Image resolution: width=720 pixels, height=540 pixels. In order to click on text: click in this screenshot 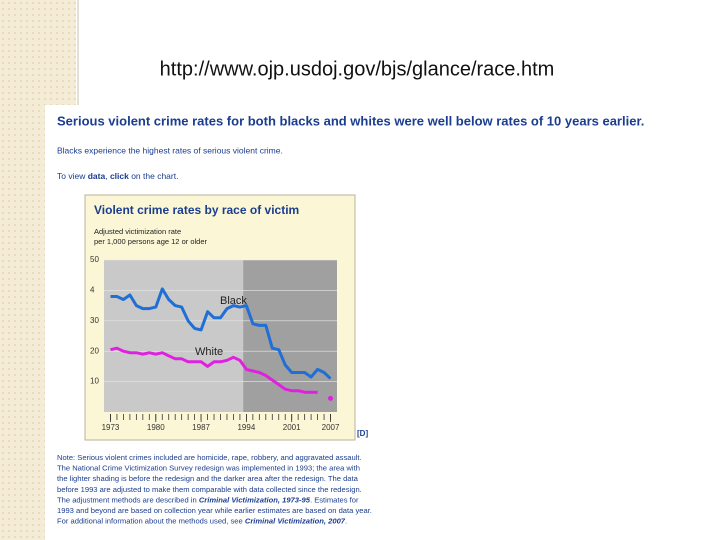, I will do `click(119, 176)`.